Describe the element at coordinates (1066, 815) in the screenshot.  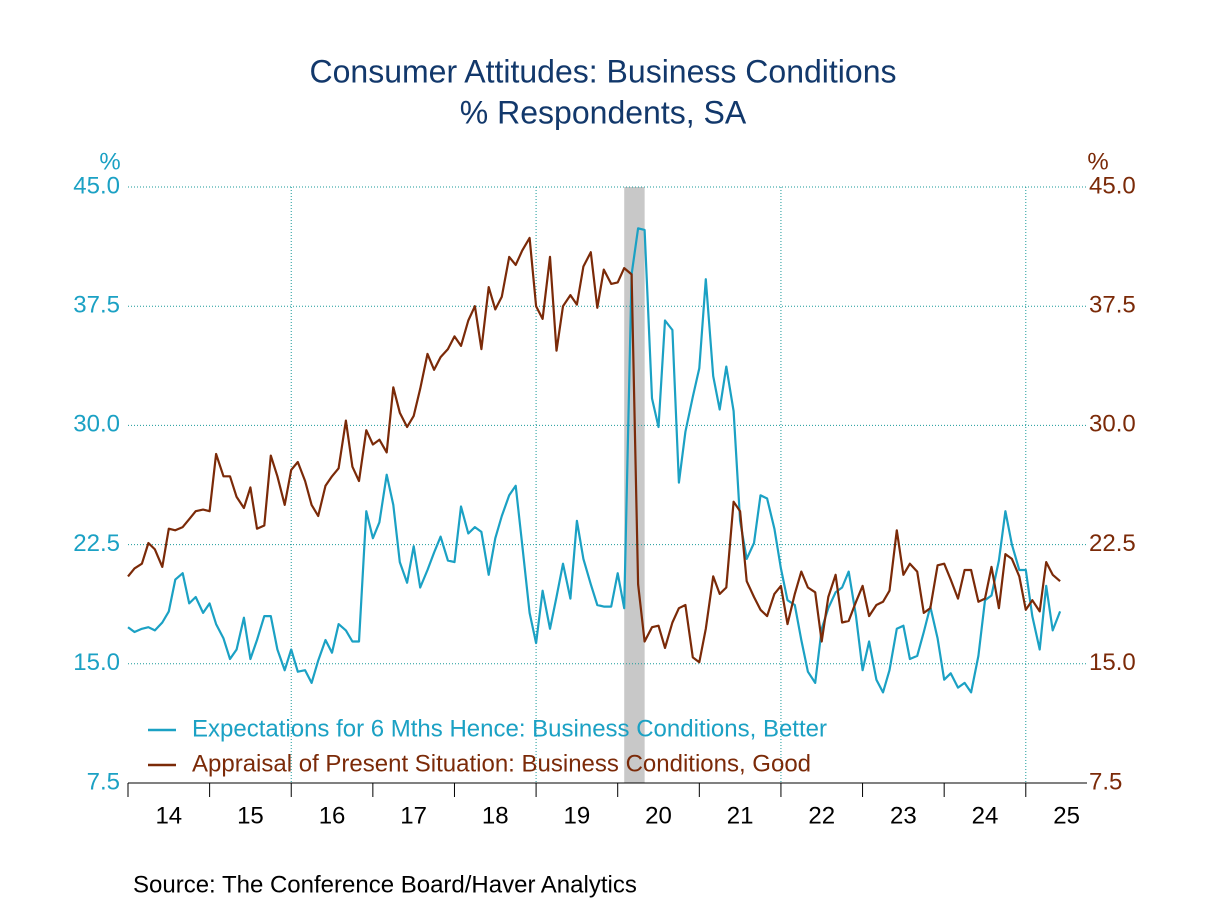
I see `x-tick-label: 25` at that location.